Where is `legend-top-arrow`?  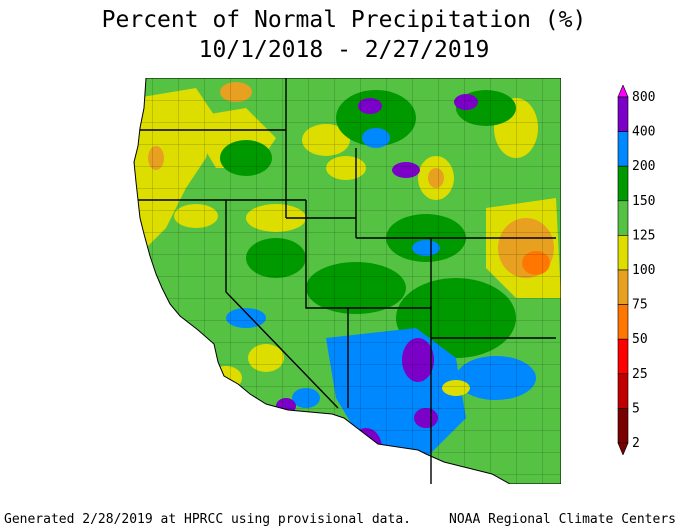
legend-top-arrow is located at coordinates (623, 91).